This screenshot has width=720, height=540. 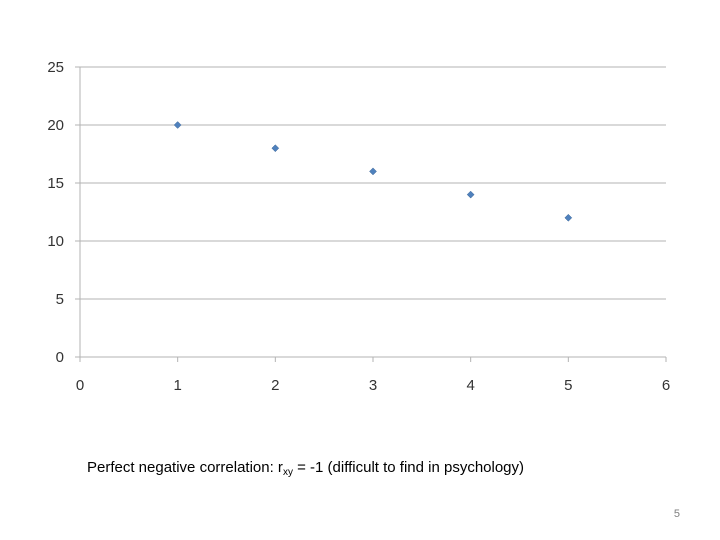 What do you see at coordinates (185, 467) in the screenshot?
I see `caption-prefix: Perfect negative correlation: r` at bounding box center [185, 467].